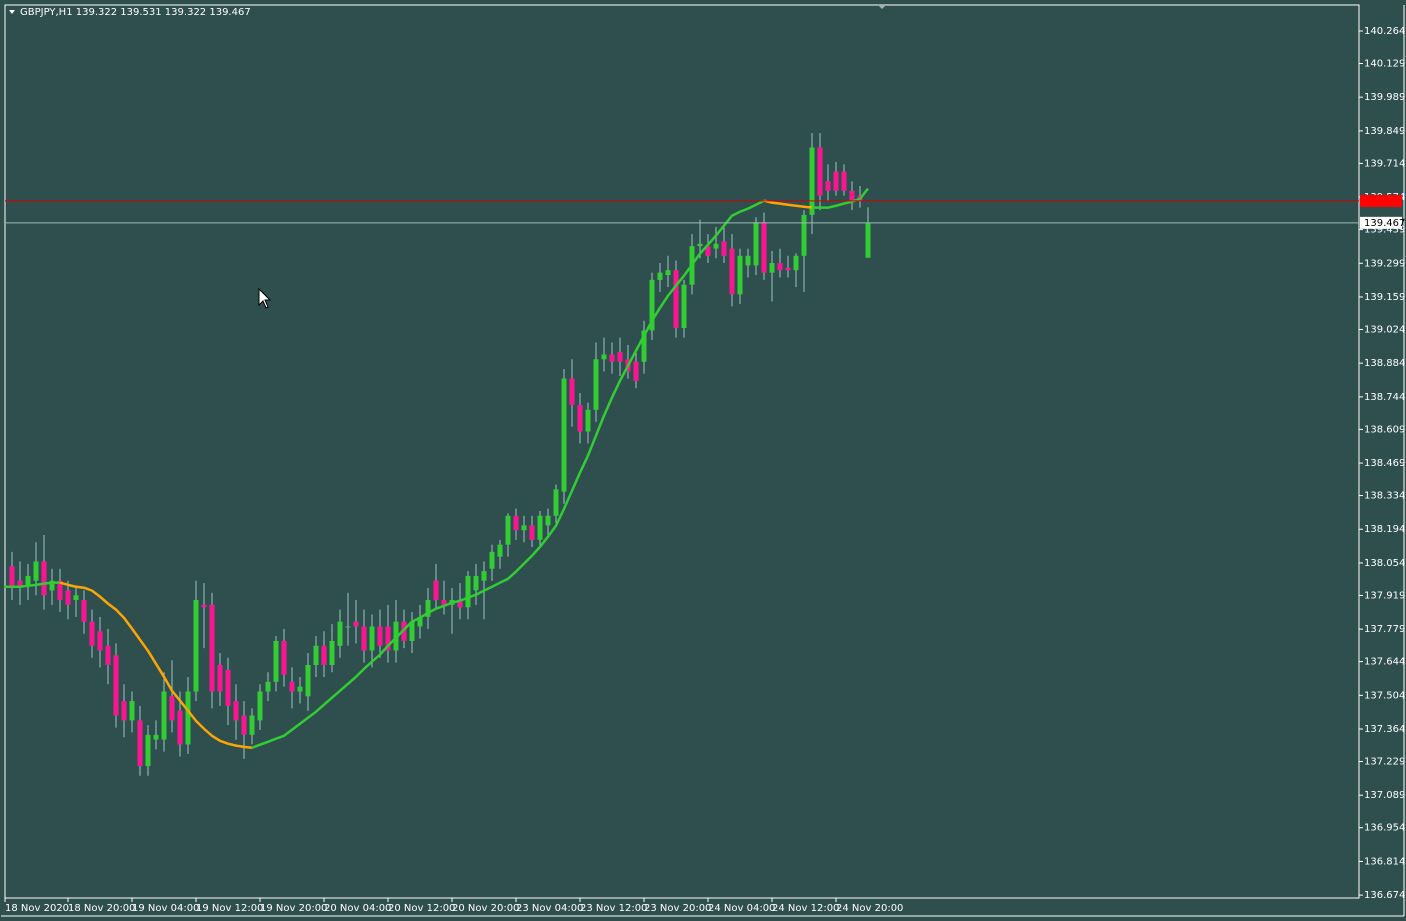 This screenshot has height=921, width=1406. What do you see at coordinates (1384, 795) in the screenshot?
I see `y-tick-label: 137.089` at bounding box center [1384, 795].